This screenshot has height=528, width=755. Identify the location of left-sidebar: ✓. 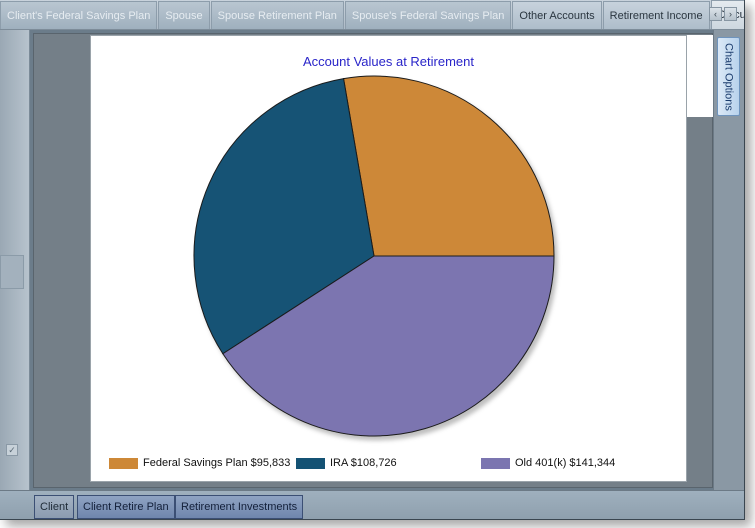
(15, 260).